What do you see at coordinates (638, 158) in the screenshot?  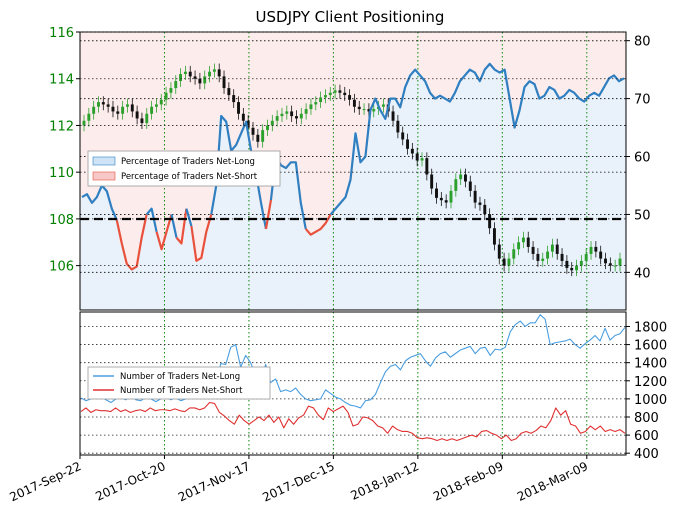 I see `percent-axis-ticks: 40 50 60 70 80` at bounding box center [638, 158].